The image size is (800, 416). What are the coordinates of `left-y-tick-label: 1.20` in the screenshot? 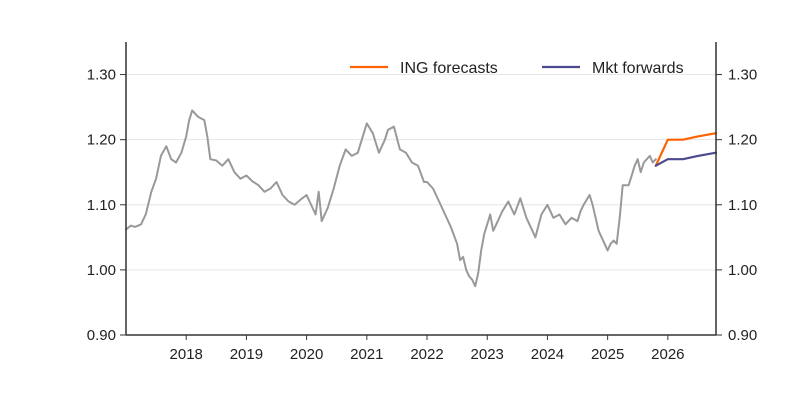 It's located at (101, 140).